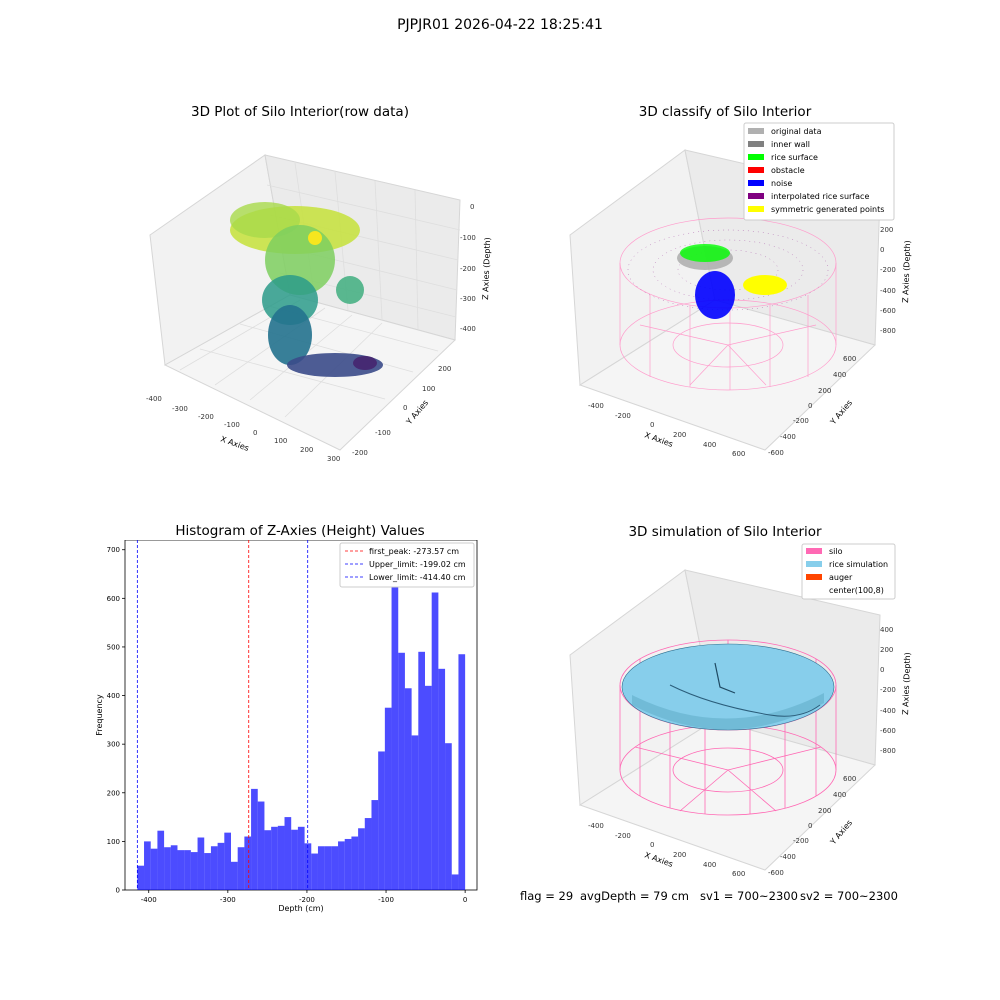 Image resolution: width=1000 pixels, height=1000 pixels. I want to click on histogram-y-ticks: 0 100 200 300 400 500 600 700, so click(116, 720).